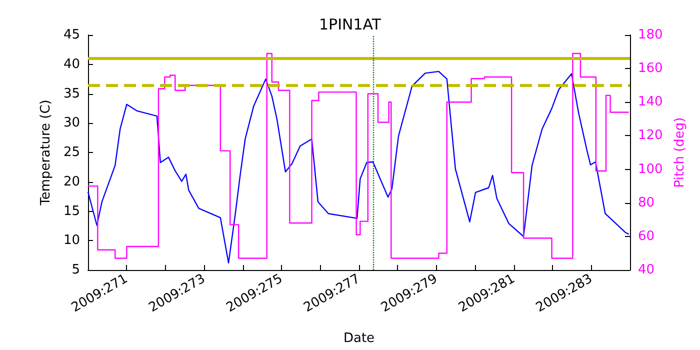  What do you see at coordinates (71, 35) in the screenshot?
I see `y-tick-label: 45` at bounding box center [71, 35].